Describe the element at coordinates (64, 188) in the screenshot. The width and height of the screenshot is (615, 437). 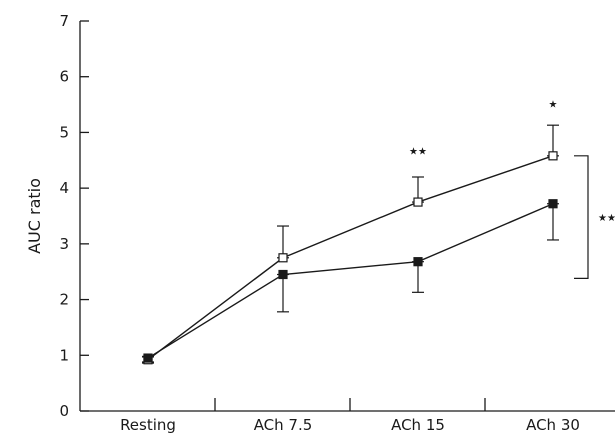
I see `y-tick-label: 4` at that location.